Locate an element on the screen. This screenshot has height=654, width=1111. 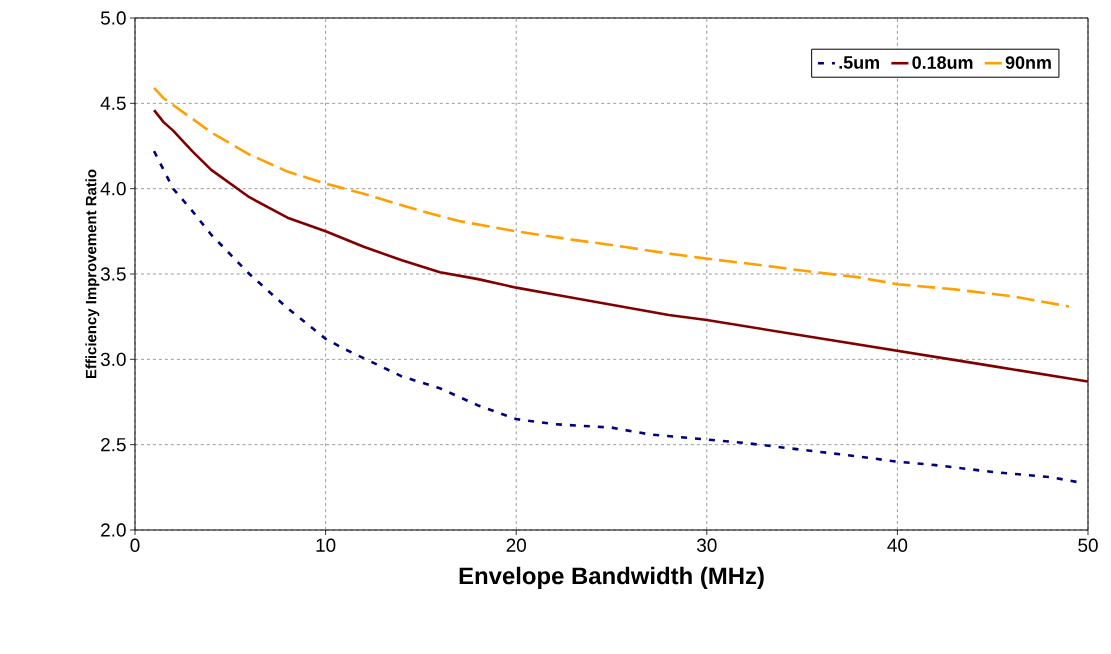
y-axis-title: Efficiency Improvement Ratio is located at coordinates (92, 274).